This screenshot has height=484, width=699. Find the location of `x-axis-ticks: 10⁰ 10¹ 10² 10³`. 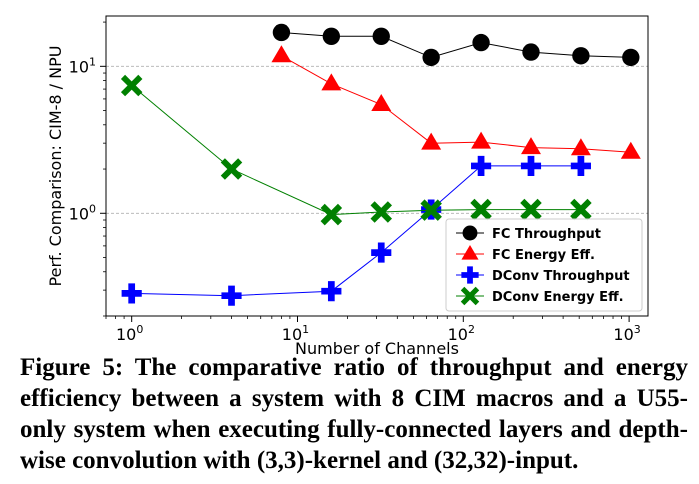

x-axis-ticks: 10⁰ 10¹ 10² 10³ is located at coordinates (373, 330).